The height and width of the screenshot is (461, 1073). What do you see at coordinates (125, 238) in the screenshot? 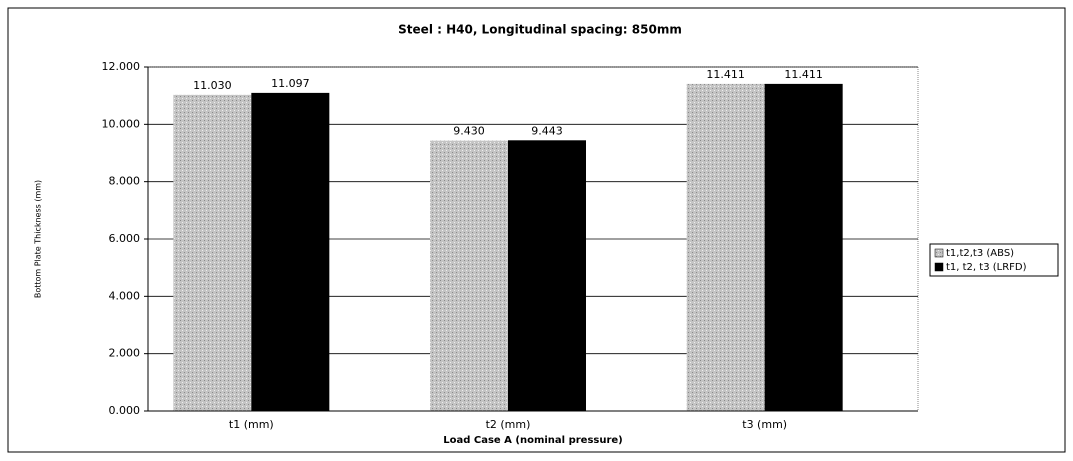
I see `y-tick-label: 6.000` at bounding box center [125, 238].